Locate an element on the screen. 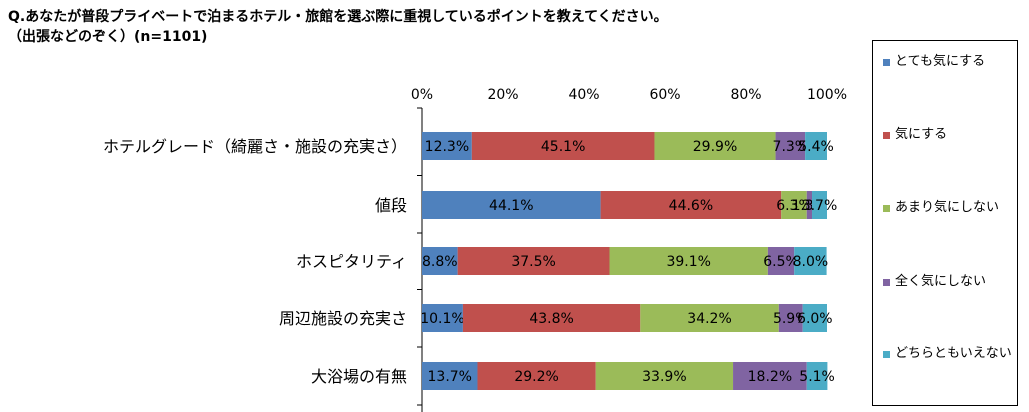 This screenshot has width=1029, height=412. data-label: 29.9% is located at coordinates (715, 147).